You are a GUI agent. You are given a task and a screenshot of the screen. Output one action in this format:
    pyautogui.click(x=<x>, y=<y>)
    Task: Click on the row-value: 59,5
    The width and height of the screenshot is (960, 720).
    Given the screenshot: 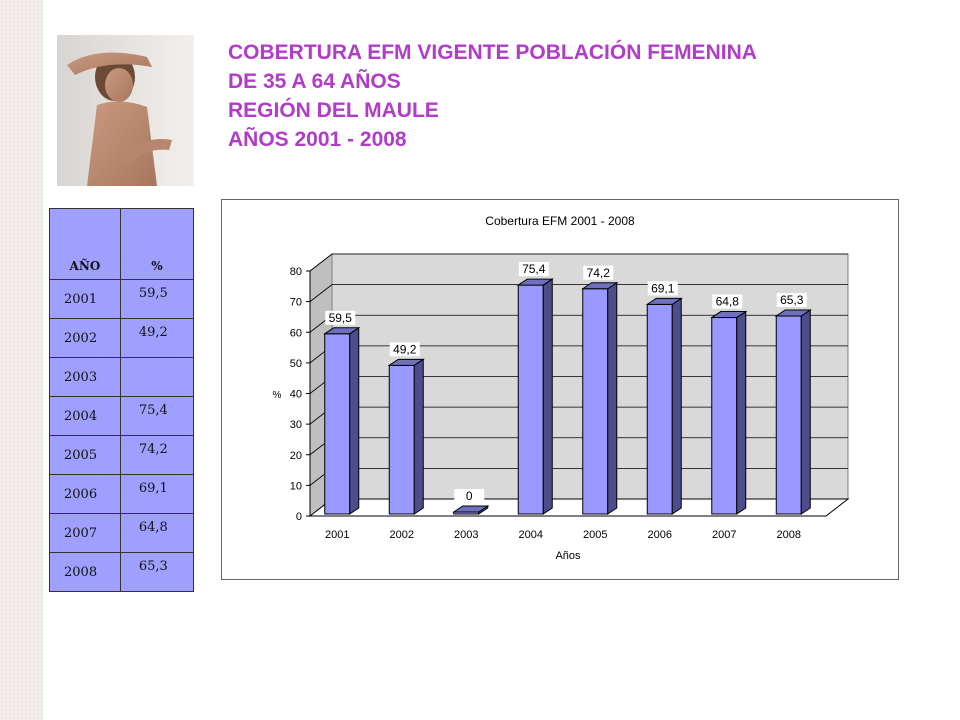 What is the action you would take?
    pyautogui.click(x=157, y=299)
    